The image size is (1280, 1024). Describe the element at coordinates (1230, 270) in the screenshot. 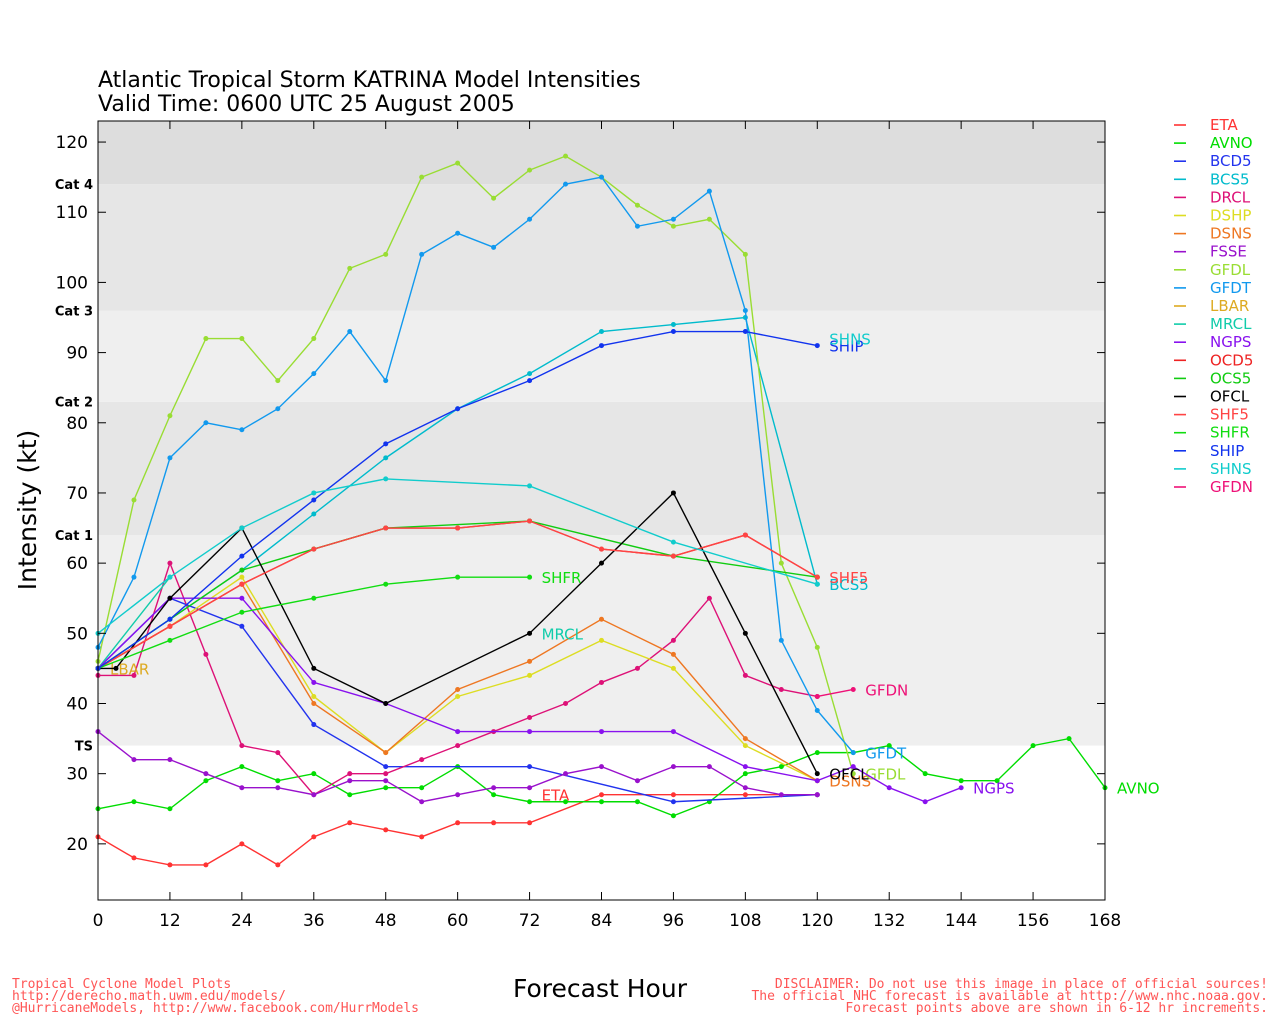

I see `legend-entry: GFDL` at that location.